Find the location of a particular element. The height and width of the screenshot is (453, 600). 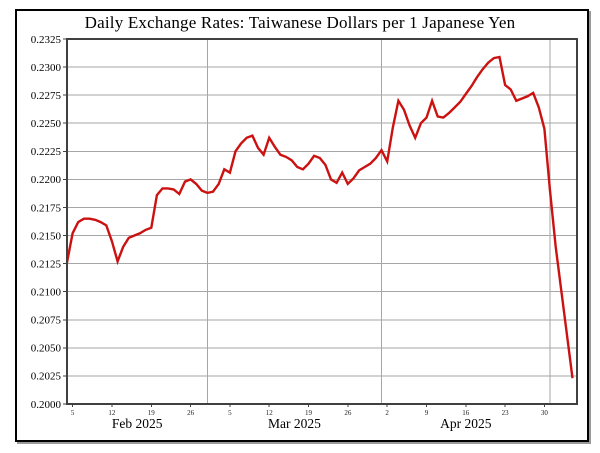

y-tick-label: 0.2325 is located at coordinates (46, 40).